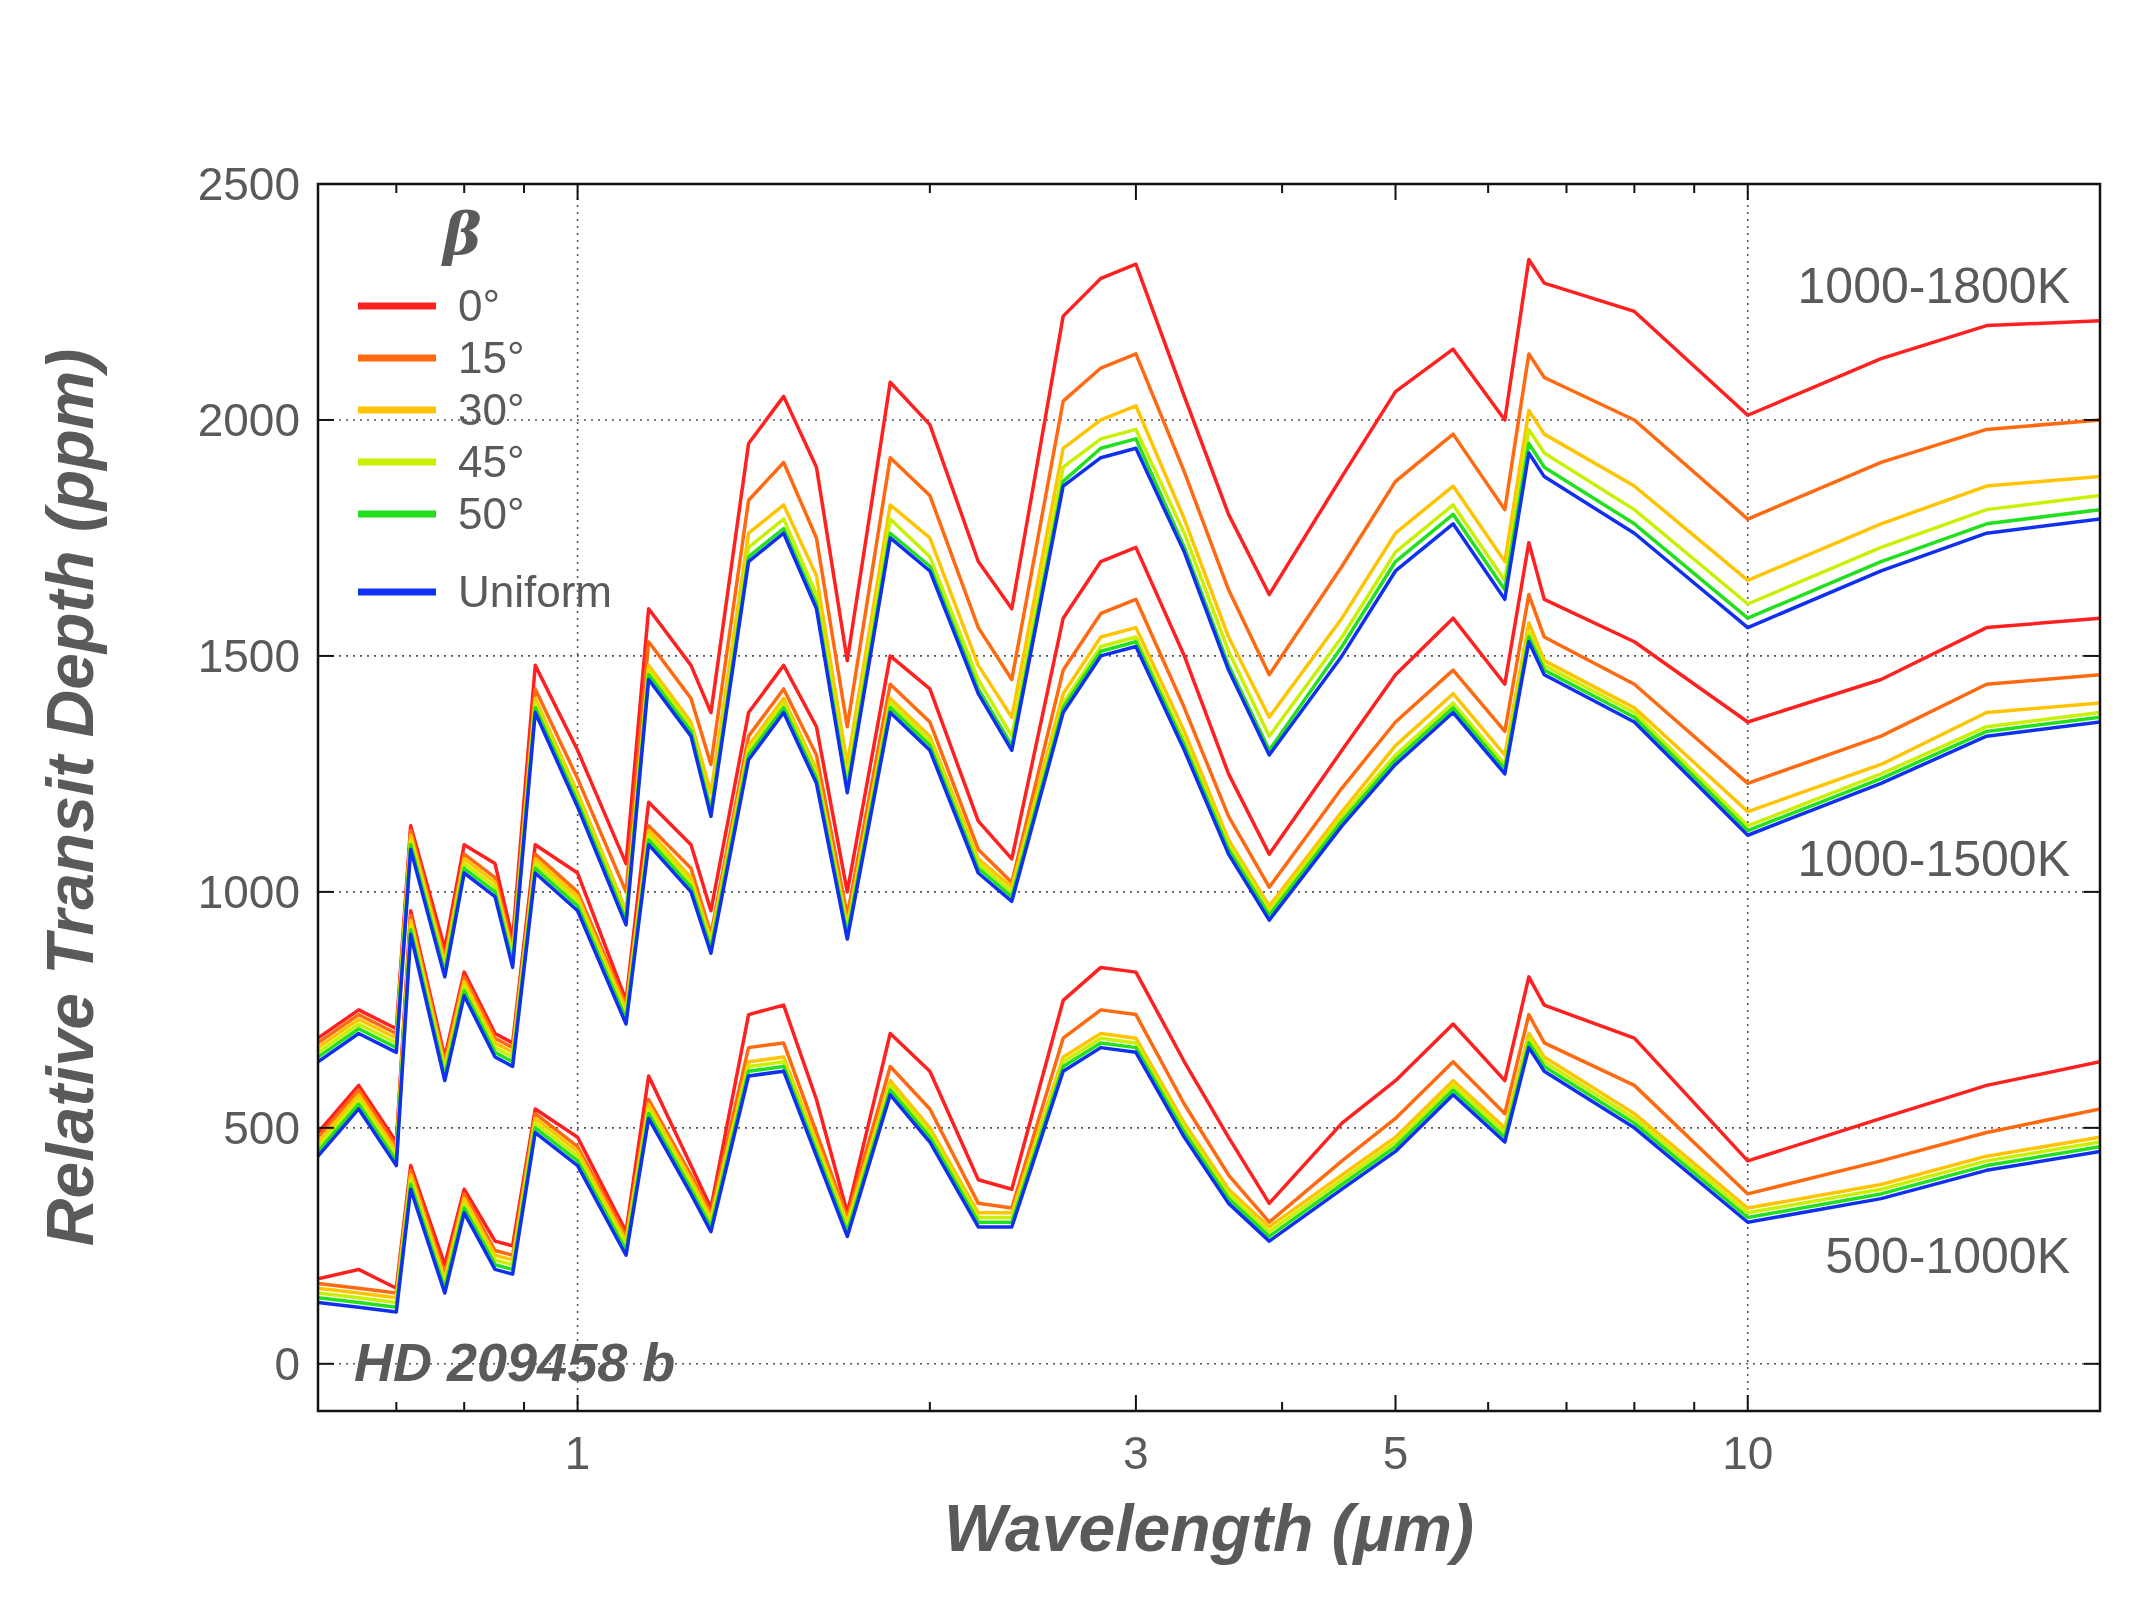  Describe the element at coordinates (248, 655) in the screenshot. I see `y-tick-label: 1500` at that location.